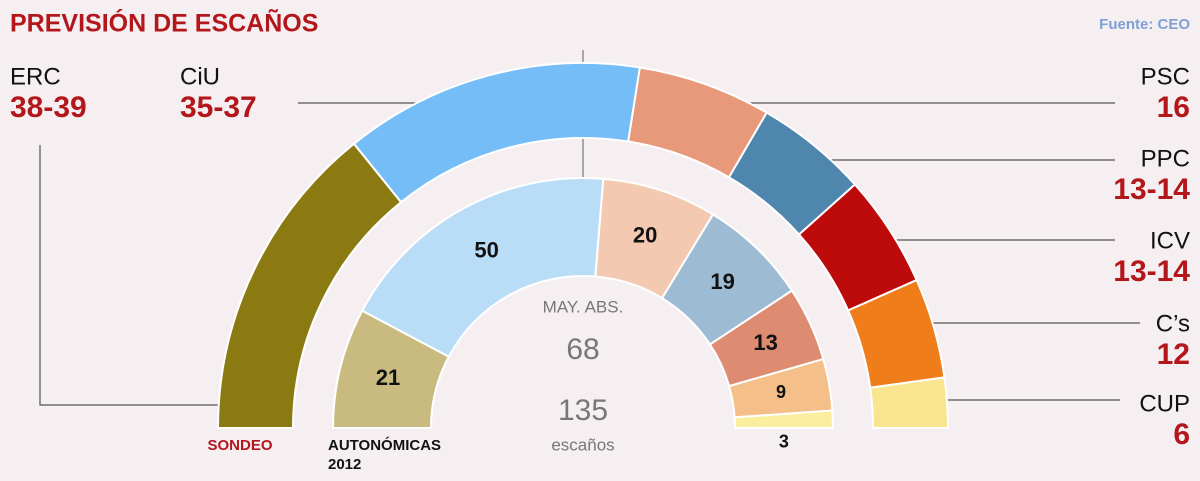 This screenshot has height=481, width=1200. What do you see at coordinates (583, 410) in the screenshot?
I see `total: 135` at bounding box center [583, 410].